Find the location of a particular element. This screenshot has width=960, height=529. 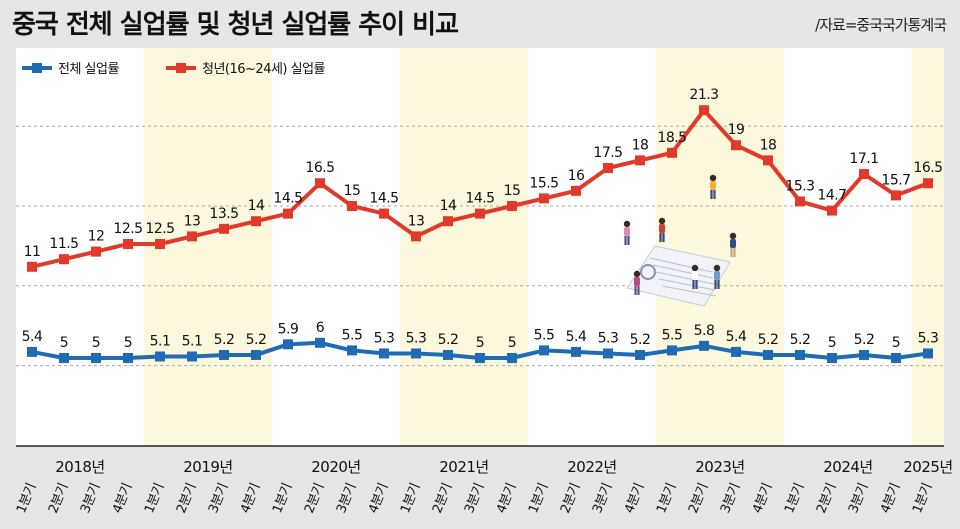

data-label: 14.5 is located at coordinates (383, 199).